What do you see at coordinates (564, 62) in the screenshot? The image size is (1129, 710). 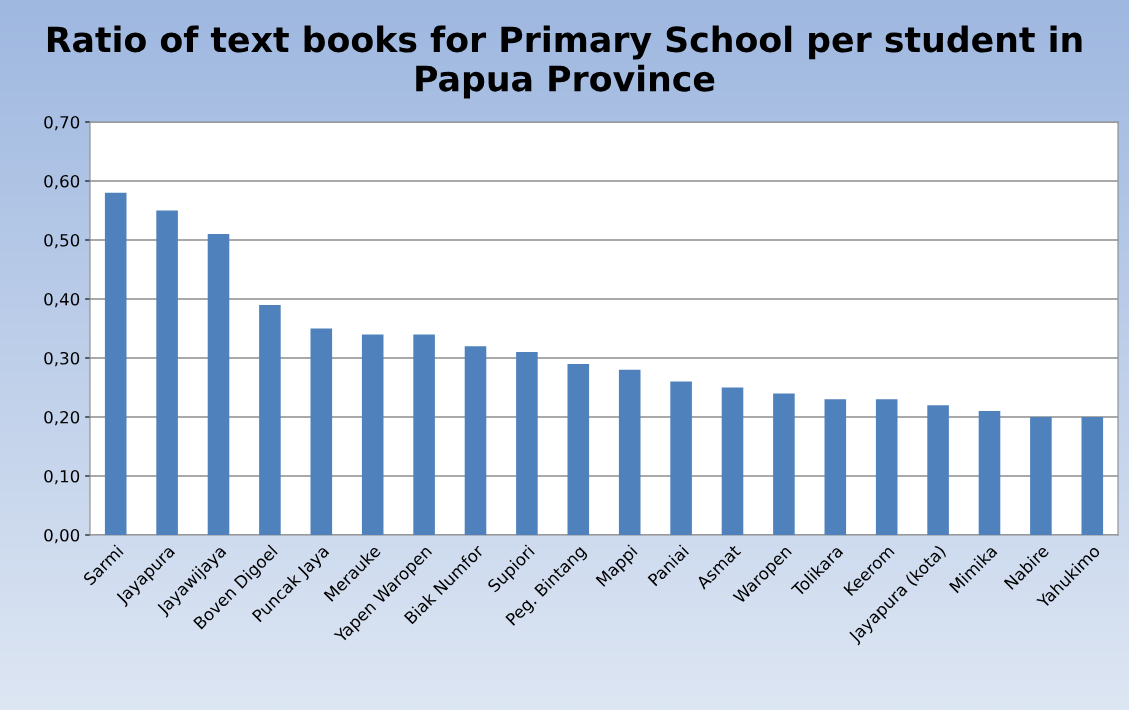 I see `chart-title: Ratio of text books for Primary School per student in Papua Province` at bounding box center [564, 62].